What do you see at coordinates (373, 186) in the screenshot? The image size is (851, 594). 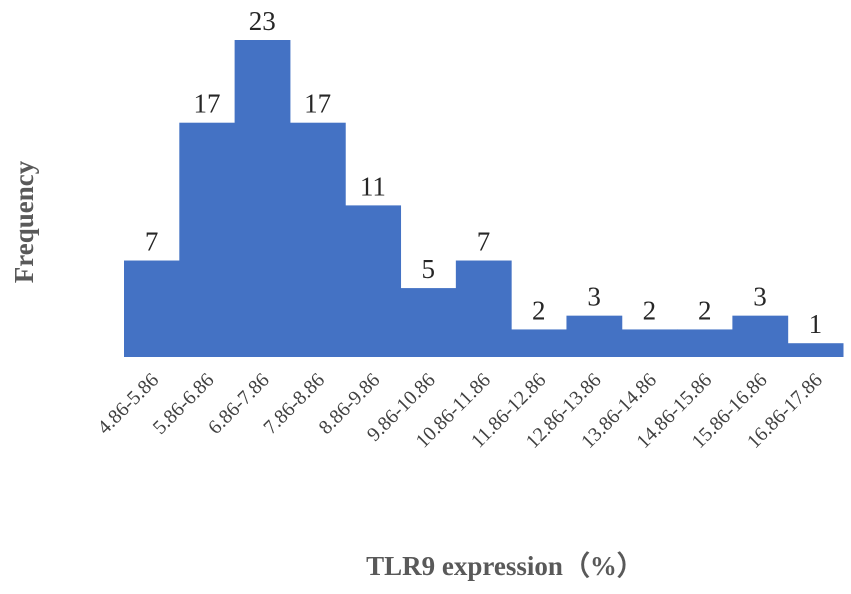 I see `data-label: 11` at bounding box center [373, 186].